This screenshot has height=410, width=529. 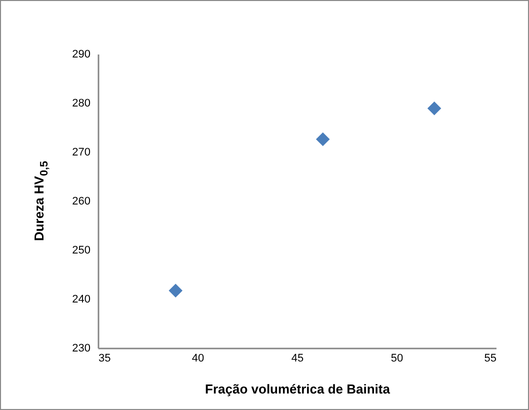 I want to click on x-tick-label: 50, so click(x=397, y=358).